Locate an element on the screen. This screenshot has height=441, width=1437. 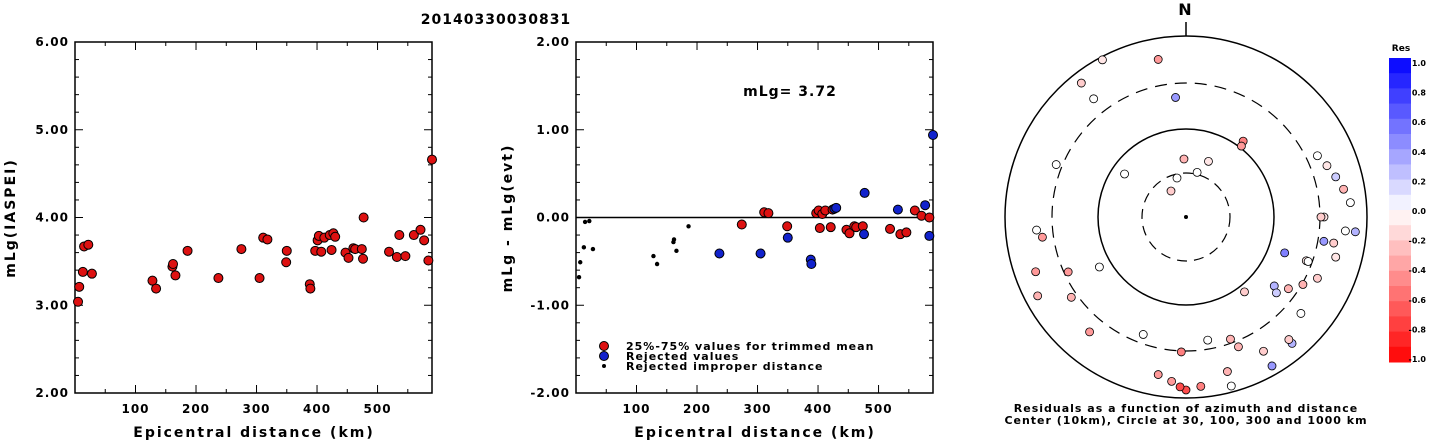
colorbar-title: Res is located at coordinates (1401, 49).